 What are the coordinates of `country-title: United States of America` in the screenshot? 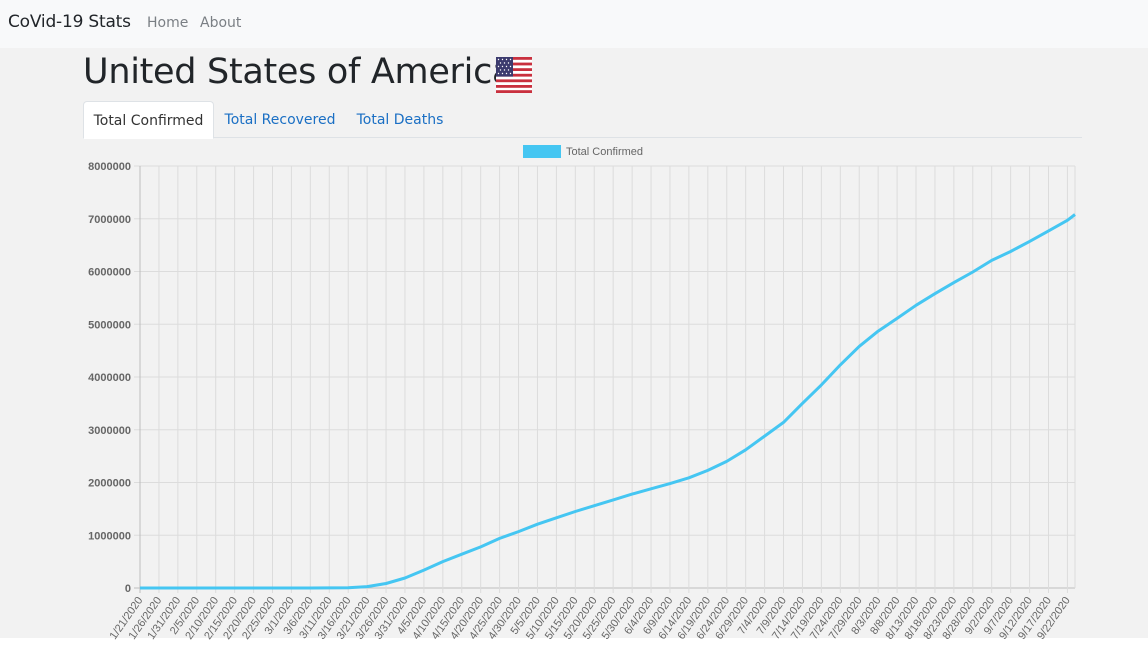 It's located at (298, 72).